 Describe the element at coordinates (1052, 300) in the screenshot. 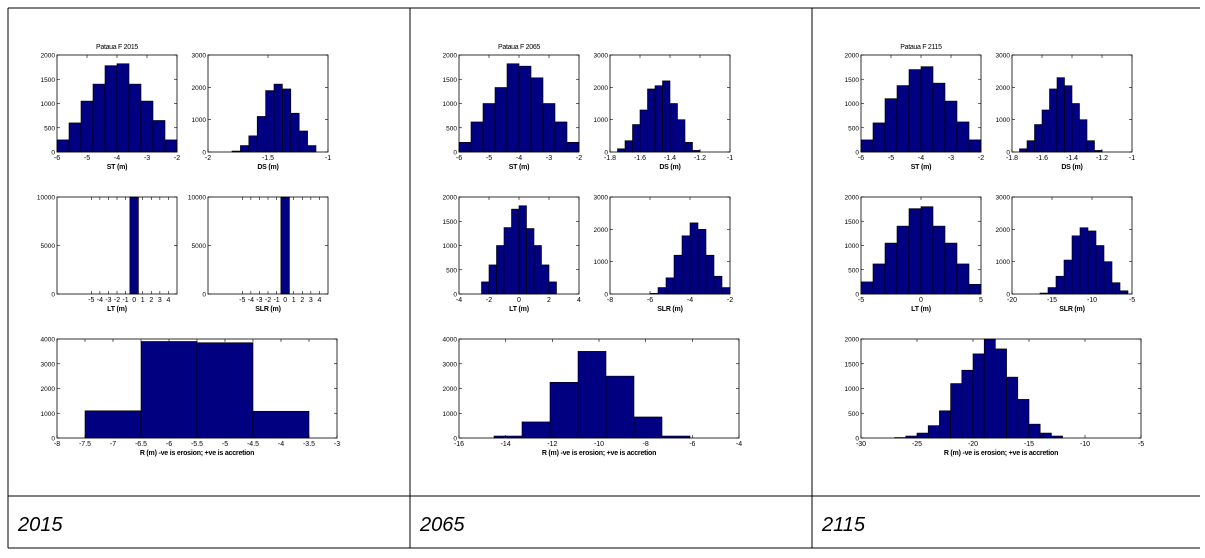

I see `x-tick-label: -15` at that location.